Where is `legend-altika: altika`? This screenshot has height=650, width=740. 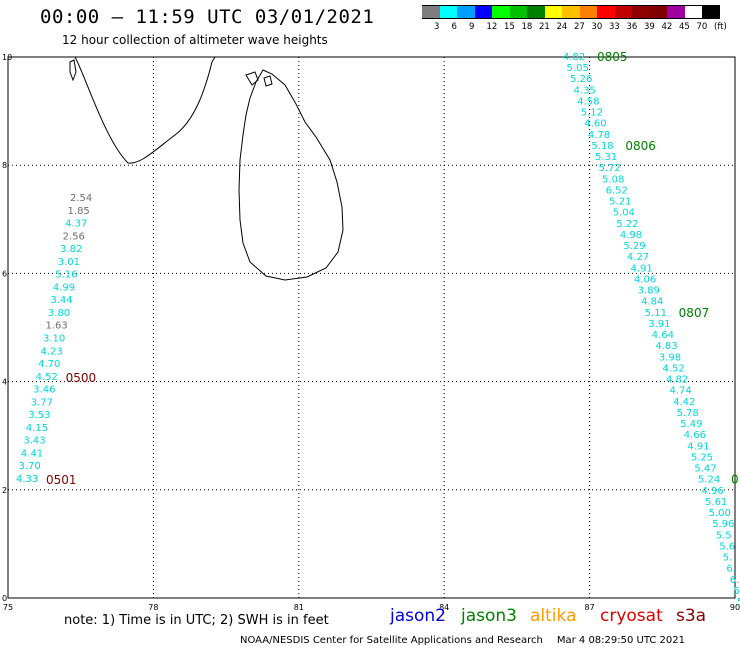
legend-altika: altika is located at coordinates (553, 616).